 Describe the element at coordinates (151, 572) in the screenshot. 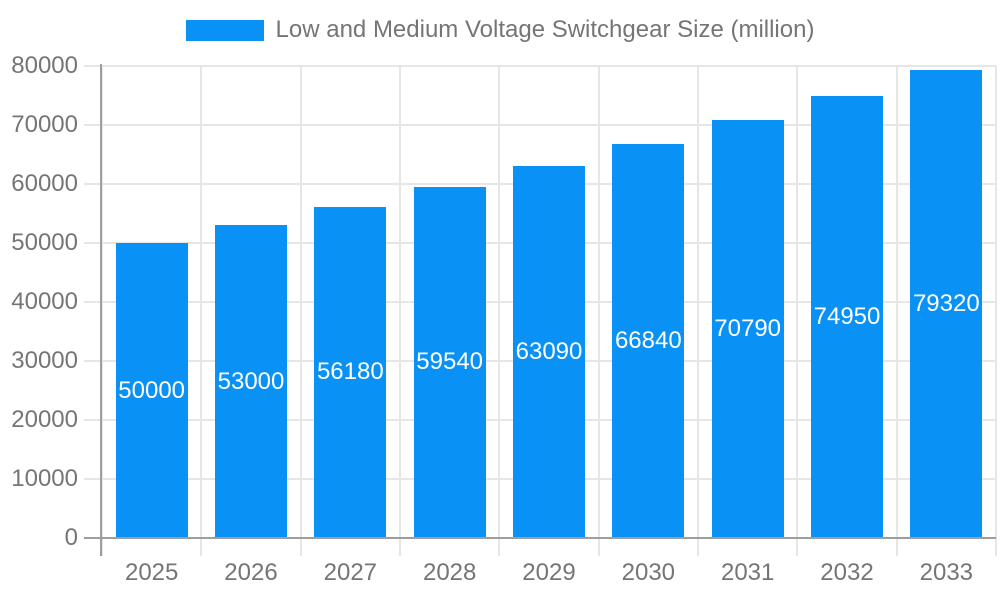

I see `x-axis-tick-label: 2025` at that location.